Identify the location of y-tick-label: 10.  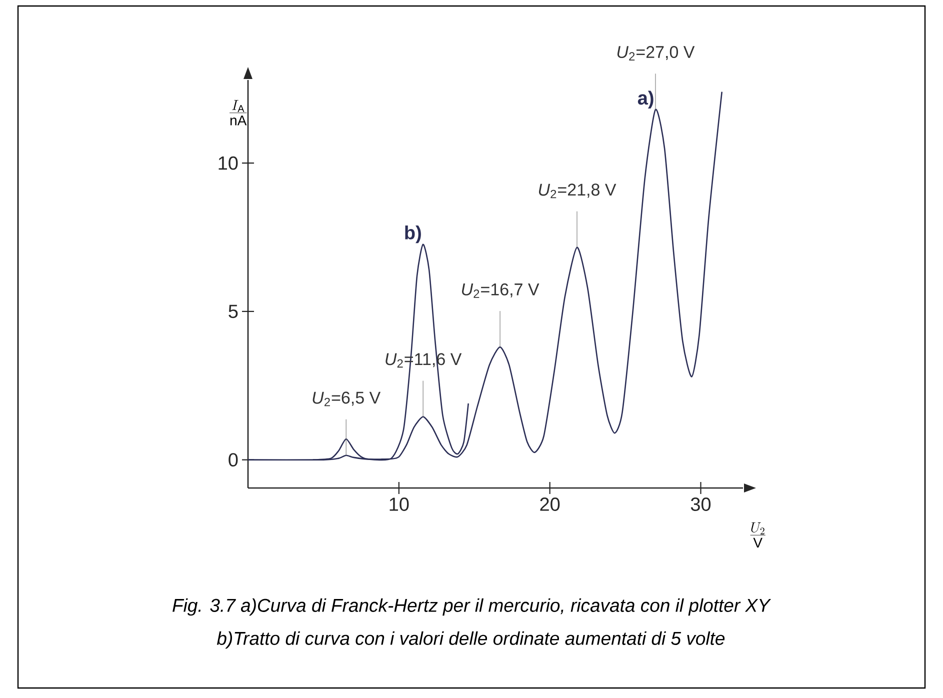
(228, 163).